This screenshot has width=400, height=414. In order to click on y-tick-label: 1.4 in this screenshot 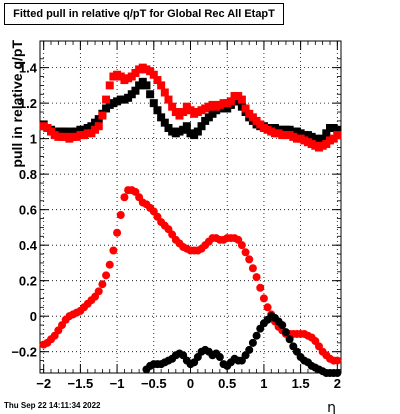, I will do `click(28, 68)`.